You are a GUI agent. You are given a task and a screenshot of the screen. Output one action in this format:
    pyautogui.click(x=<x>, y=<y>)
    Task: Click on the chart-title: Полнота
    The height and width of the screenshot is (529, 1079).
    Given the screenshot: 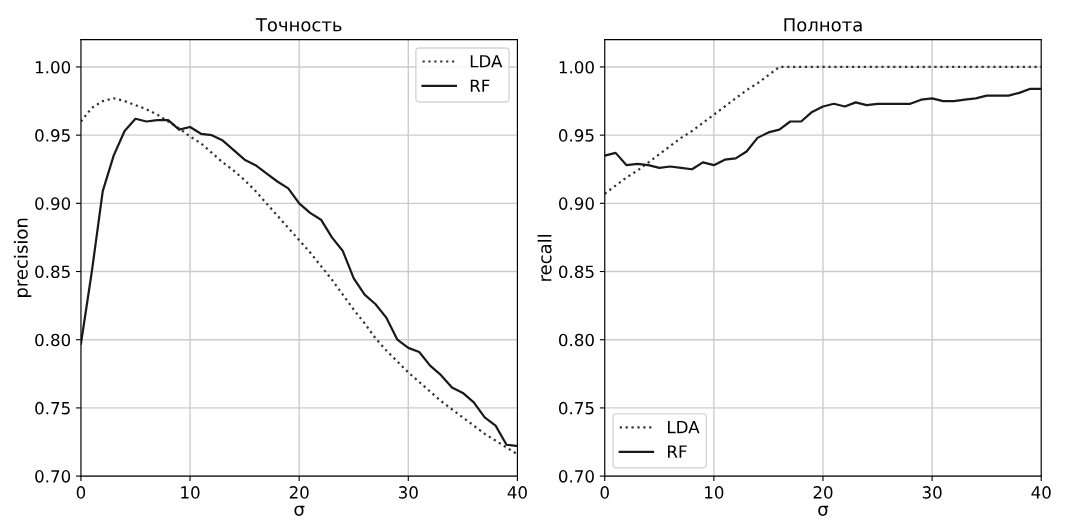 What is the action you would take?
    pyautogui.click(x=823, y=25)
    